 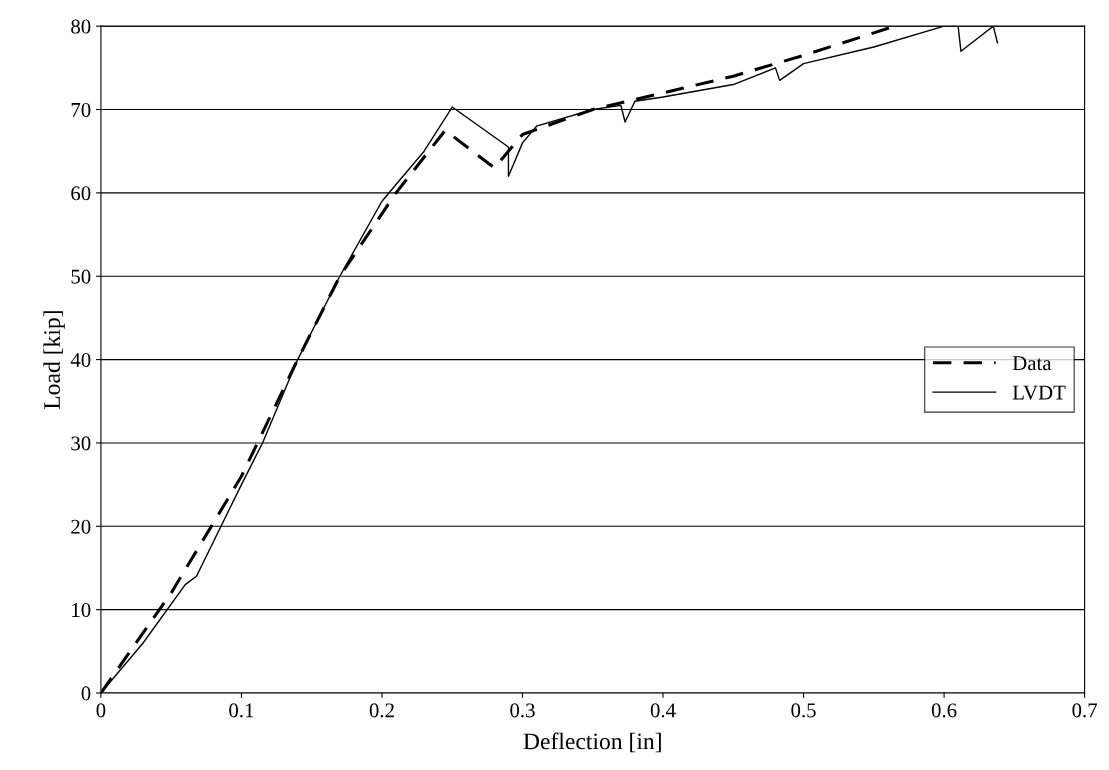 What do you see at coordinates (81, 26) in the screenshot?
I see `y-tick-label: 80` at bounding box center [81, 26].